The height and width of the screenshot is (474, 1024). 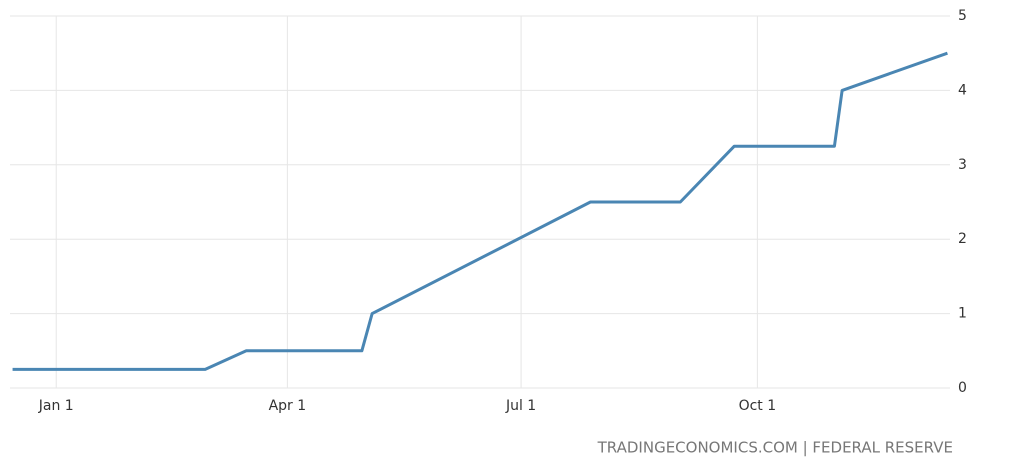 What do you see at coordinates (962, 90) in the screenshot?
I see `y-tick-label: 4` at bounding box center [962, 90].